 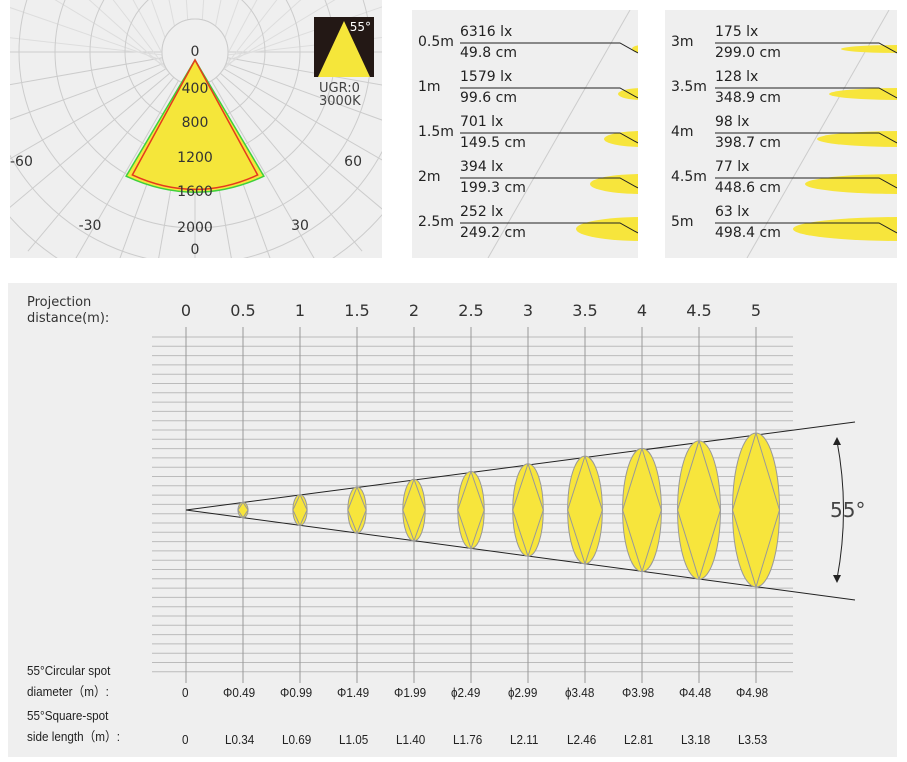 What do you see at coordinates (466, 692) in the screenshot?
I see `circular-spot-diameter: ϕ2.49` at bounding box center [466, 692].